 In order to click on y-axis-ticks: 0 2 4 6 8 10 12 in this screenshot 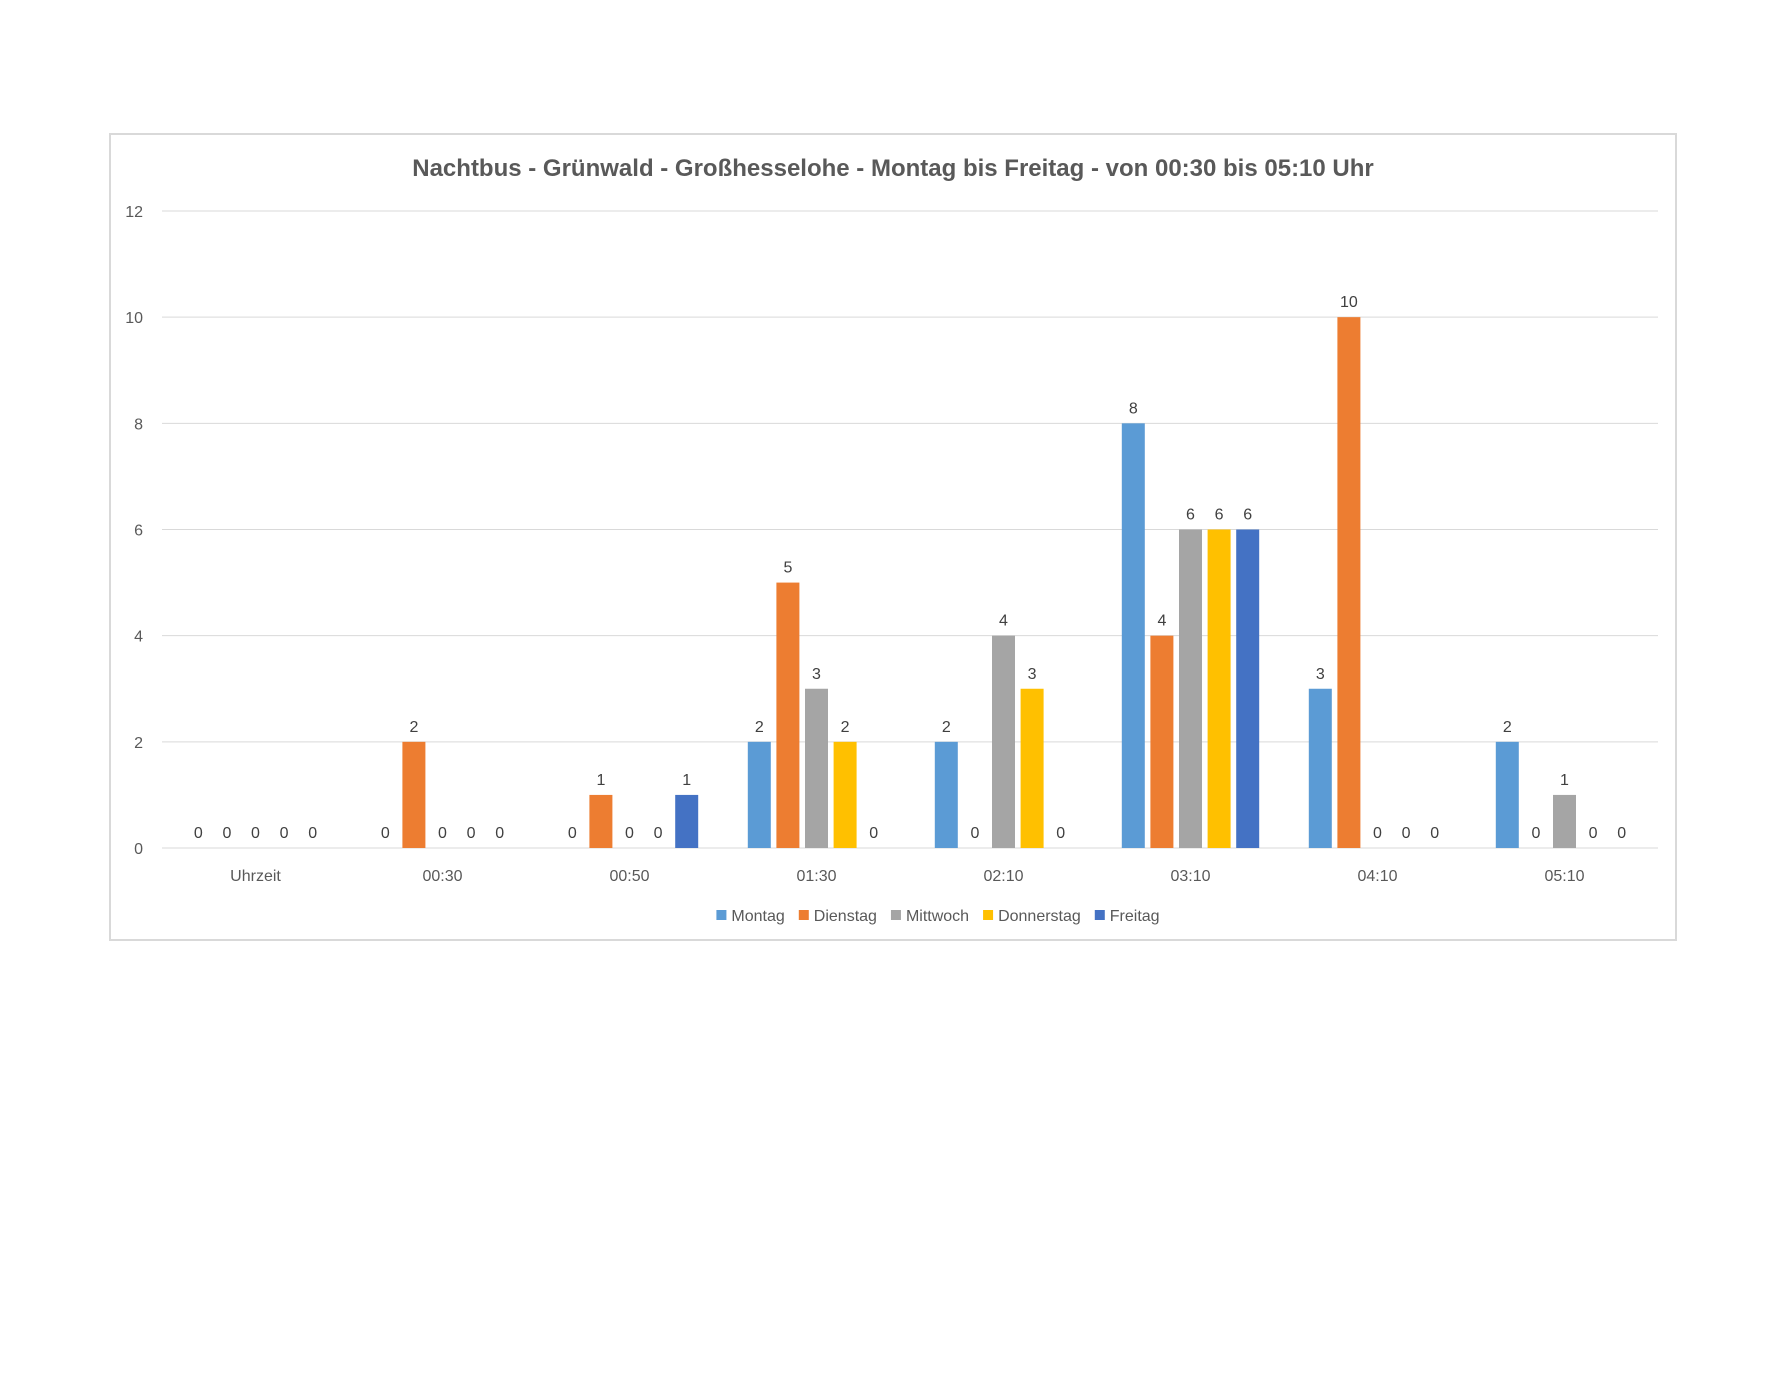, I will do `click(134, 531)`.